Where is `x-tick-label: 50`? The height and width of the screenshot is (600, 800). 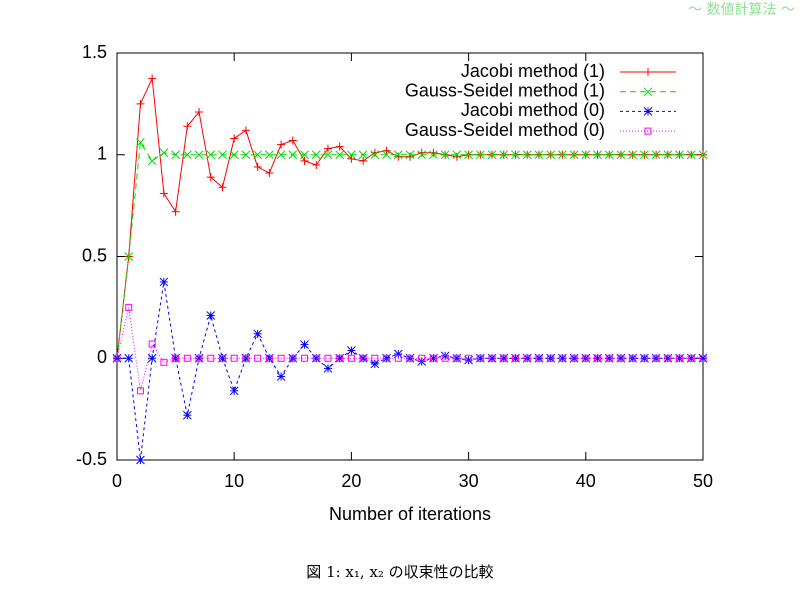 x-tick-label: 50 is located at coordinates (703, 481).